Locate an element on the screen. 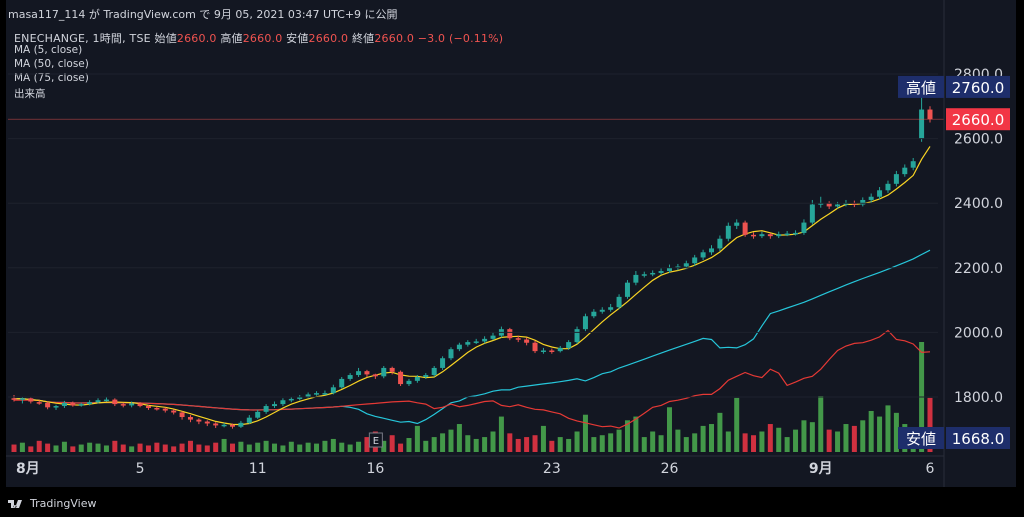 The width and height of the screenshot is (1024, 517). brand-name: TradingView is located at coordinates (63, 503).